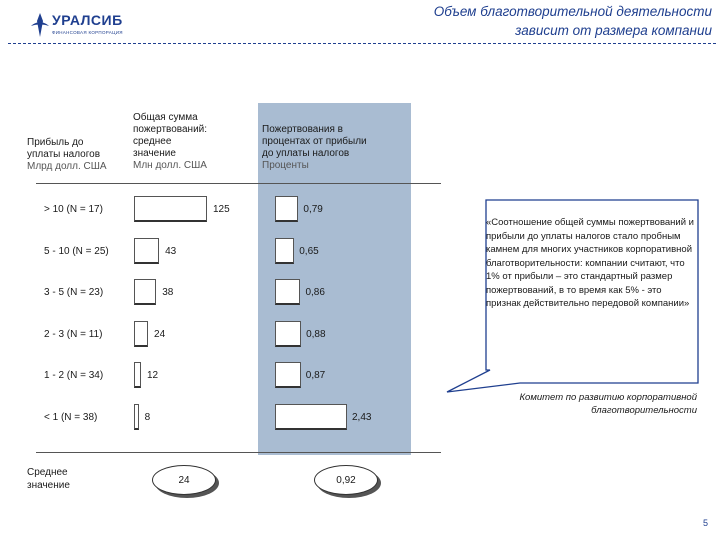 This screenshot has height=540, width=720. What do you see at coordinates (316, 334) in the screenshot?
I see `percent-value-label: 0,88` at bounding box center [316, 334].